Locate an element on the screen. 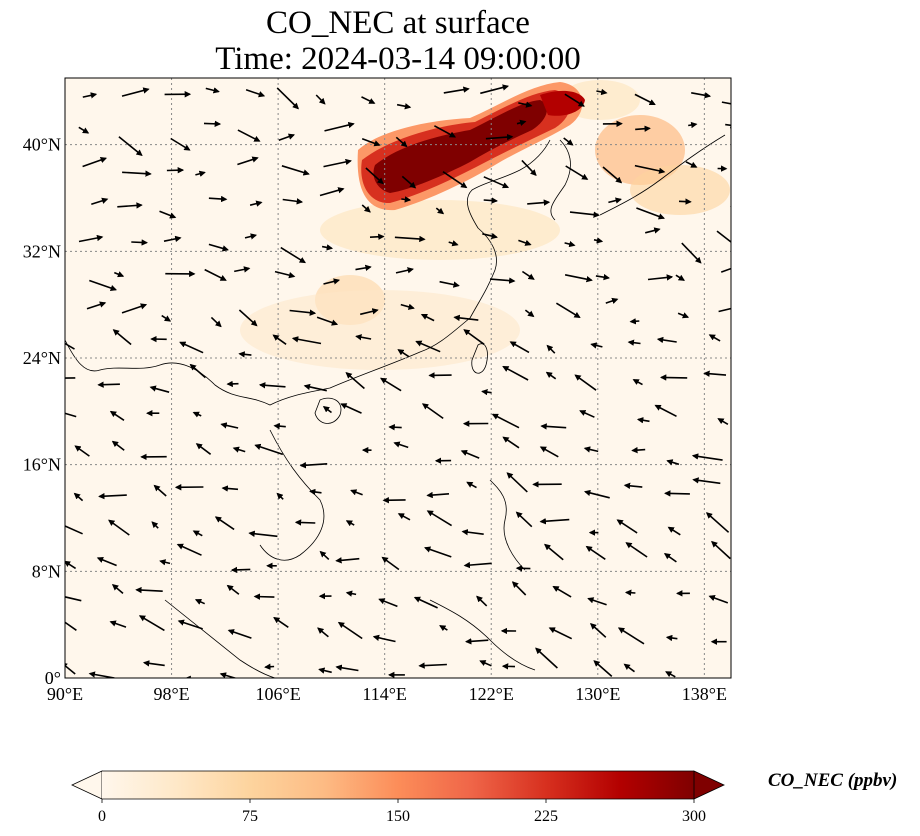 This screenshot has height=836, width=920. longitude-tick-labels: 90°E 98°E 106°E 114°E 122°E 130°E 138°E is located at coordinates (387, 694).